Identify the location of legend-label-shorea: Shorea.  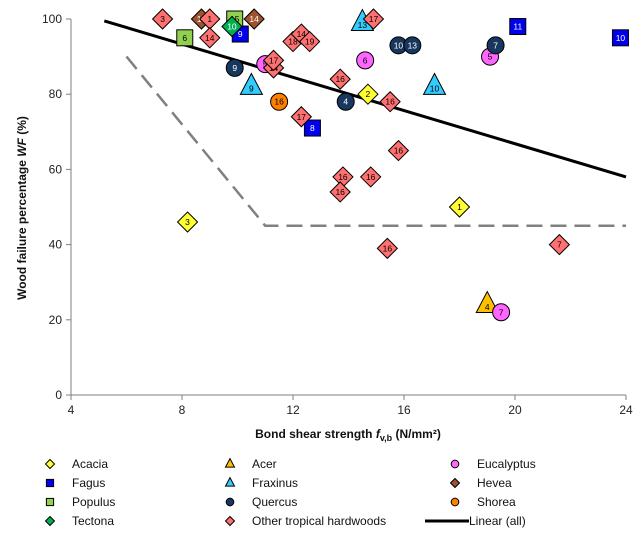
(496, 502).